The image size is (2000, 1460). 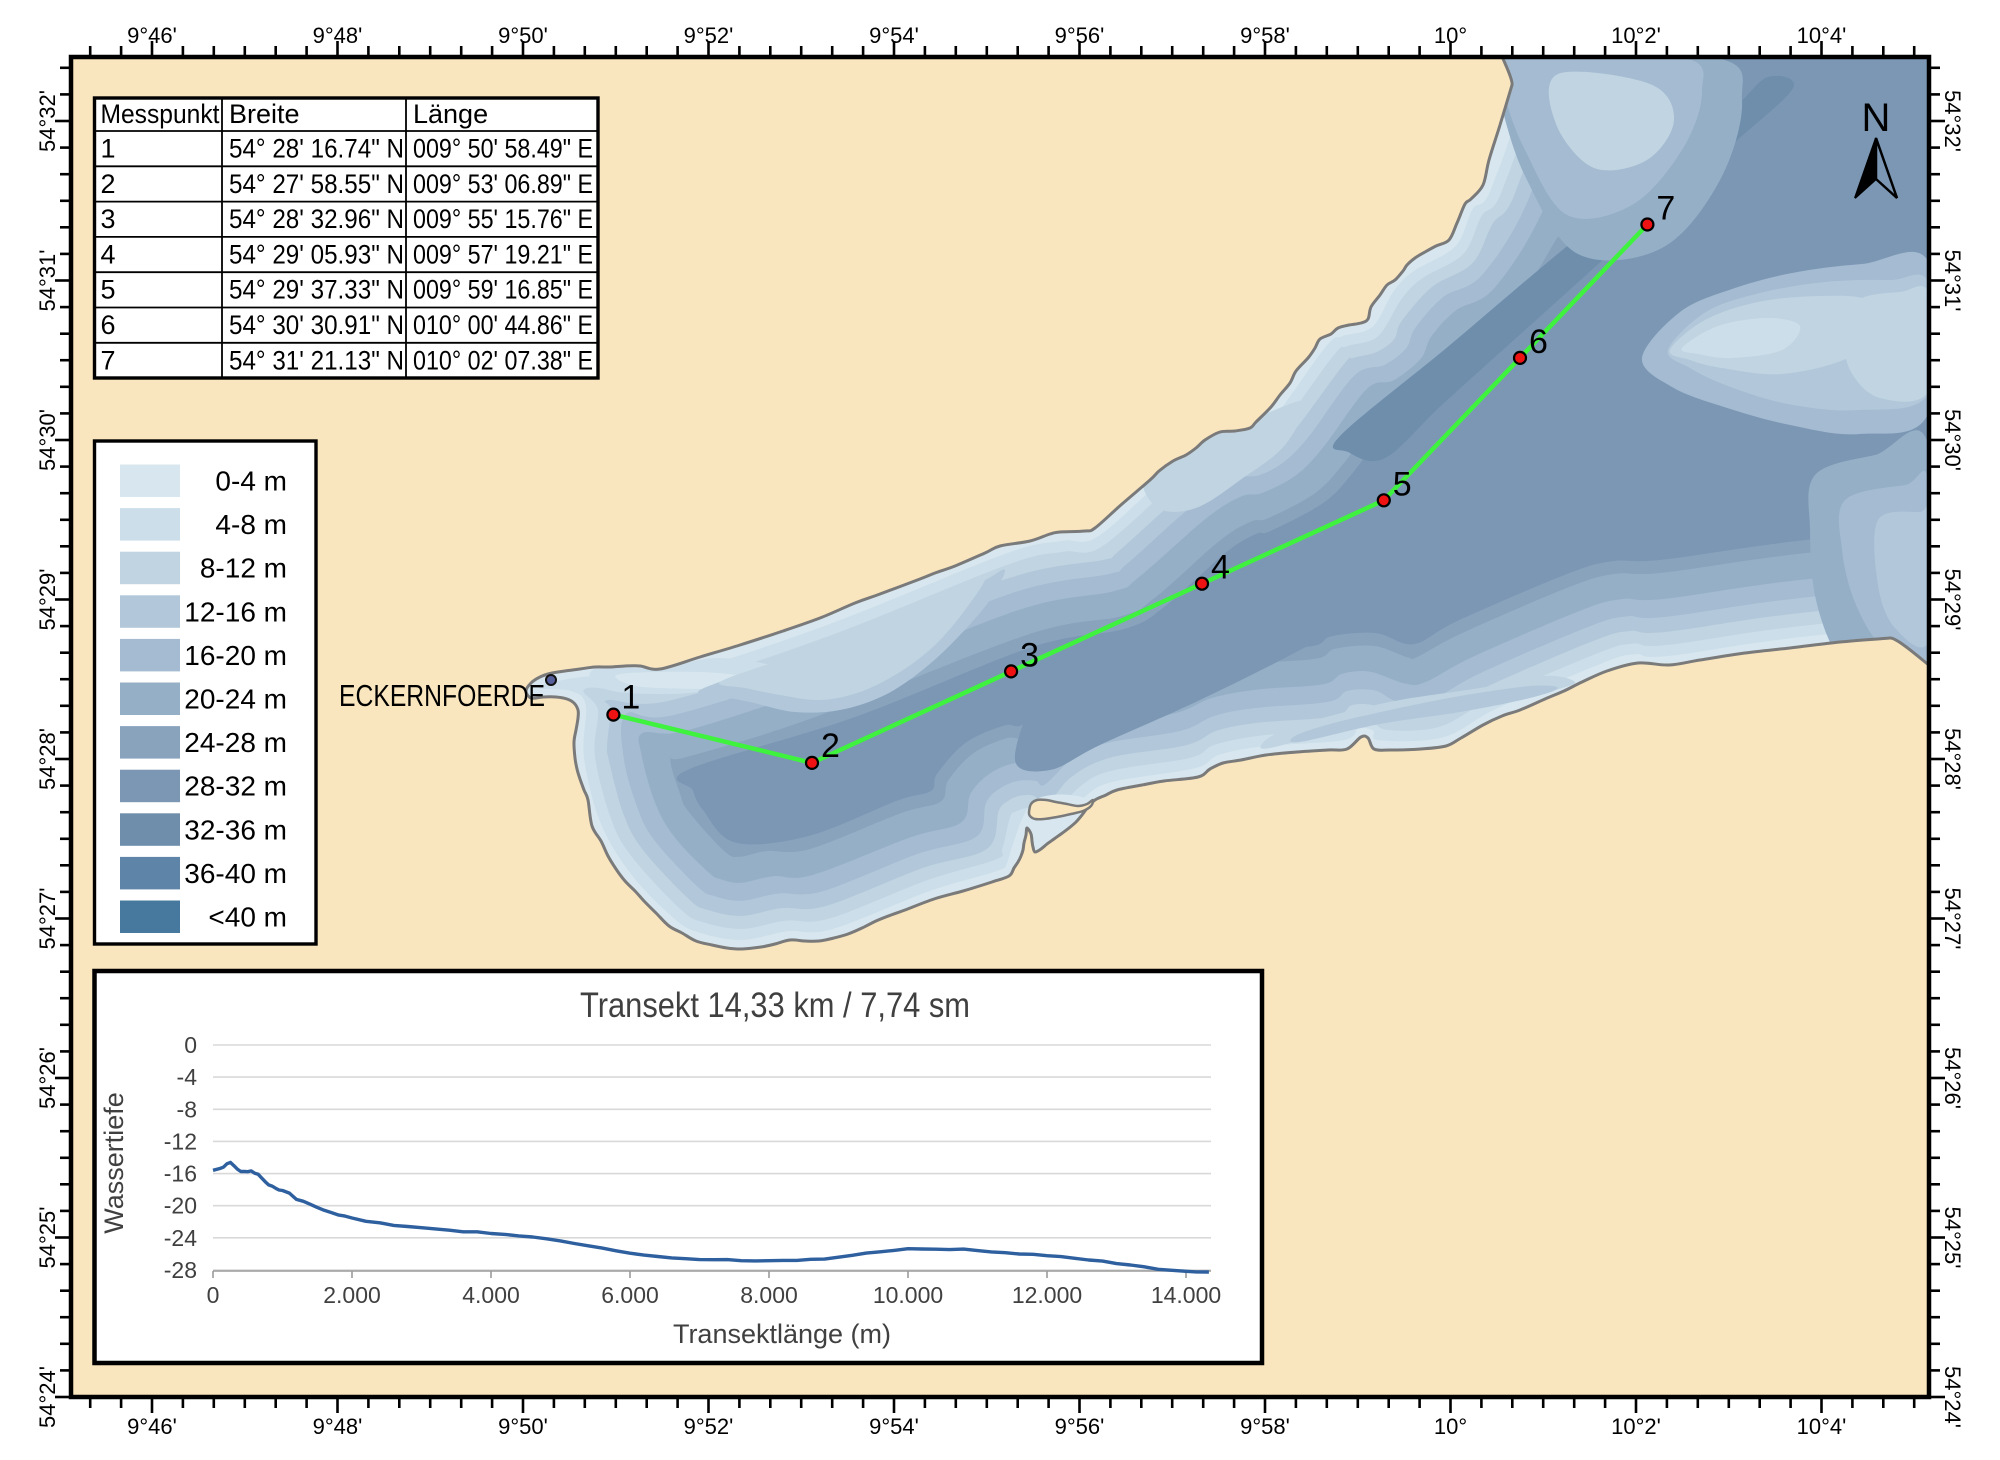 I want to click on svg-text: 009° 53' 06.89" E, so click(x=503, y=184).